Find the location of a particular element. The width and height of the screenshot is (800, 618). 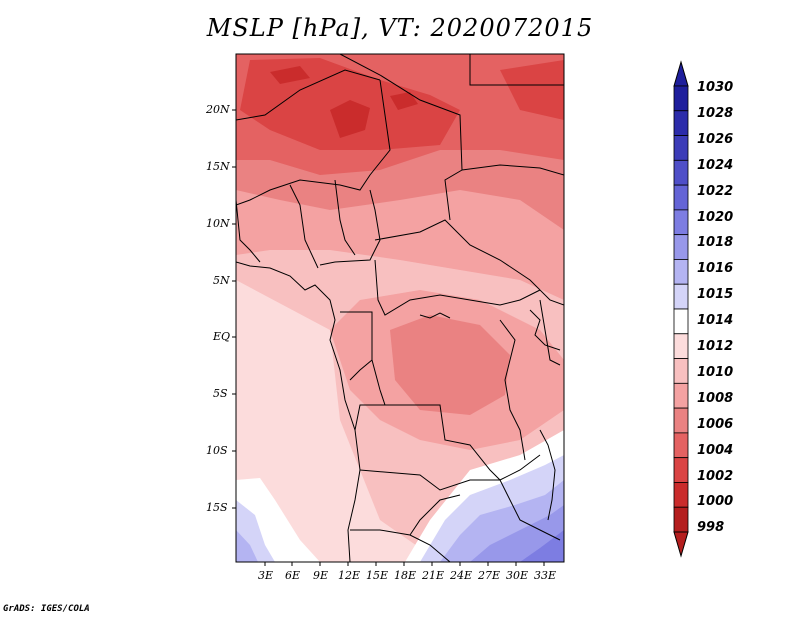

lon-ticks is located at coordinates (404, 564).